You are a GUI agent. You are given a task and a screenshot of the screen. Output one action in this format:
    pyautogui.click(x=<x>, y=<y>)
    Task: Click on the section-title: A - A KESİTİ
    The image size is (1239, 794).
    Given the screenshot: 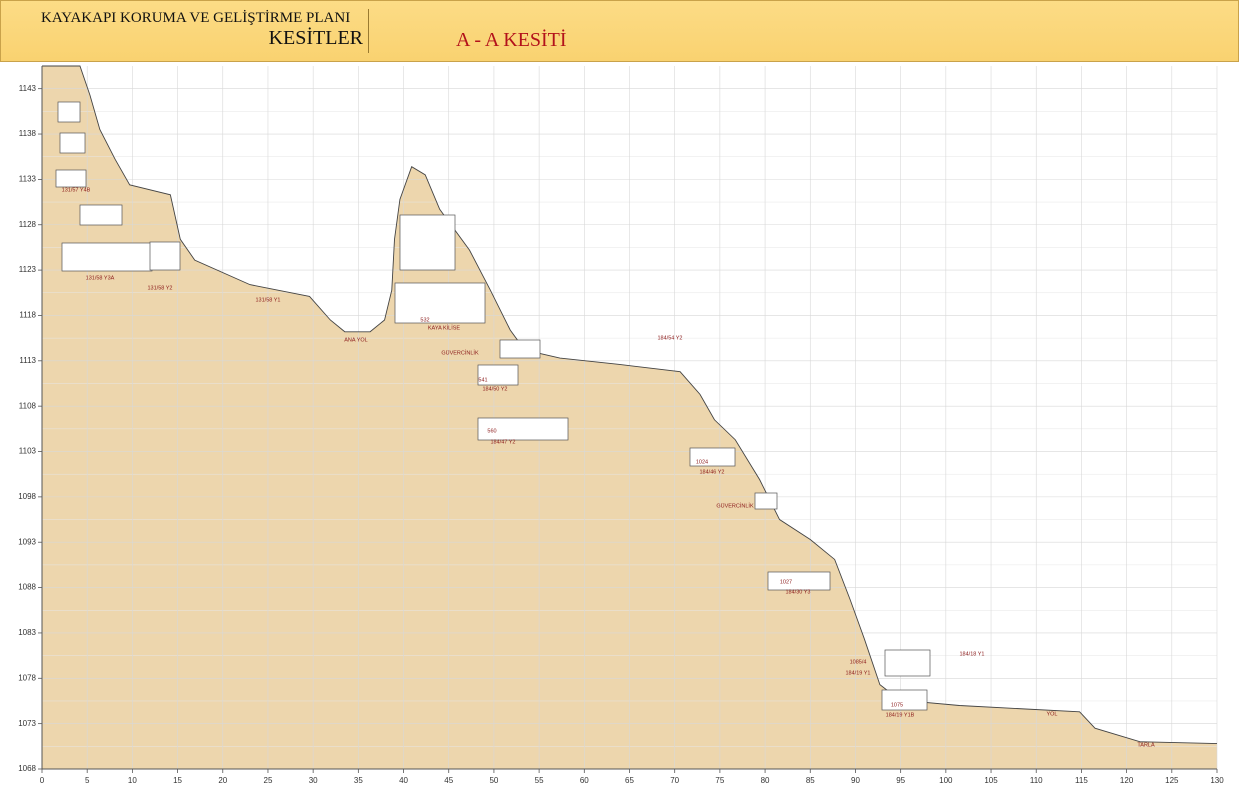 What is the action you would take?
    pyautogui.click(x=511, y=40)
    